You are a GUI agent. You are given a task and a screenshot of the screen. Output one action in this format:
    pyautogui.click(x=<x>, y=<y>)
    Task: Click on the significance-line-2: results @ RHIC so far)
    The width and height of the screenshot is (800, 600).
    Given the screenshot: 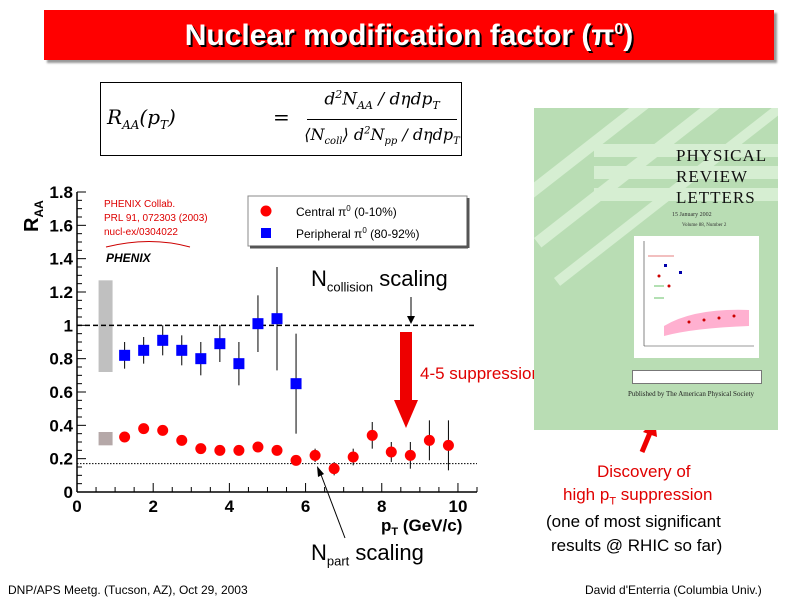 What is the action you would take?
    pyautogui.click(x=637, y=545)
    